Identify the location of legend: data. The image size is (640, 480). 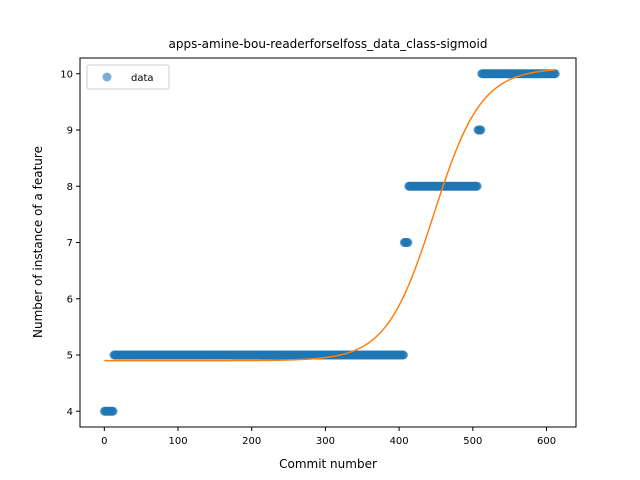
(128, 77).